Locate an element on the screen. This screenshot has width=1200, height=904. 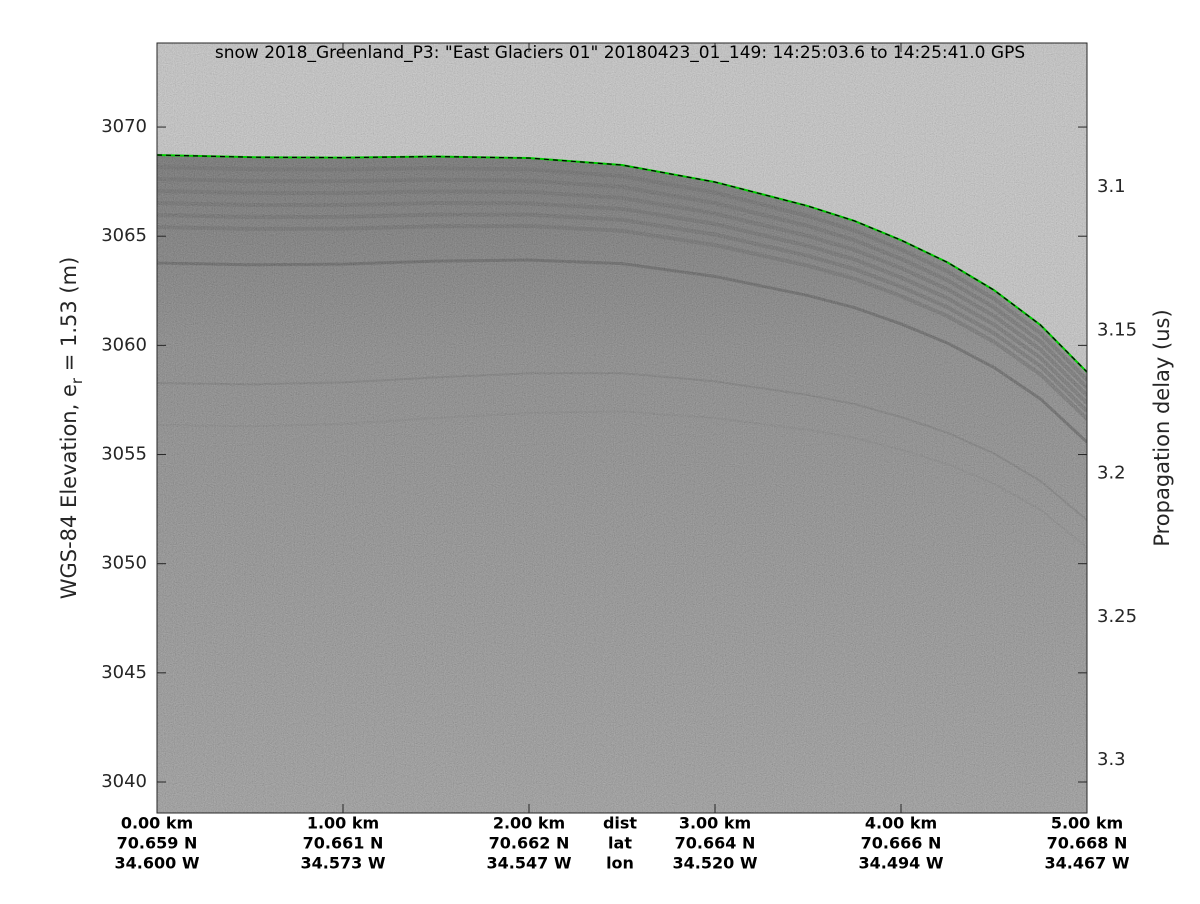
row-label: dist is located at coordinates (620, 823).